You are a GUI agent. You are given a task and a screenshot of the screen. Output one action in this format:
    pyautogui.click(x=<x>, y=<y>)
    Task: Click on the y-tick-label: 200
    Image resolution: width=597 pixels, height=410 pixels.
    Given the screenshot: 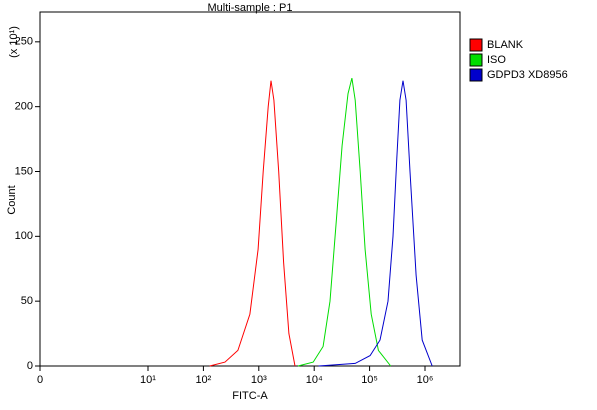 What is the action you would take?
    pyautogui.click(x=24, y=107)
    